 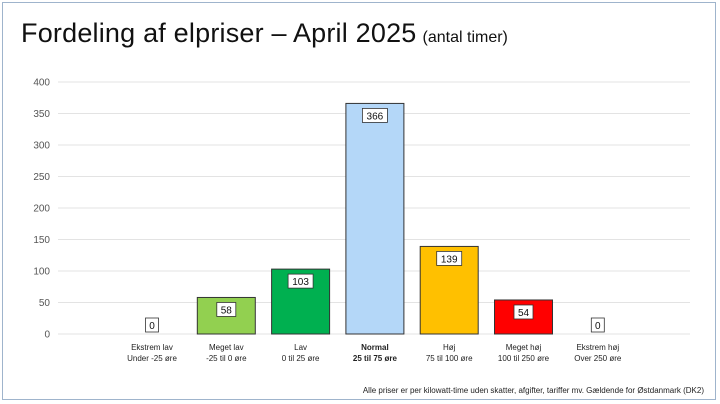 I want to click on y-tick-label: 400, so click(x=41, y=83).